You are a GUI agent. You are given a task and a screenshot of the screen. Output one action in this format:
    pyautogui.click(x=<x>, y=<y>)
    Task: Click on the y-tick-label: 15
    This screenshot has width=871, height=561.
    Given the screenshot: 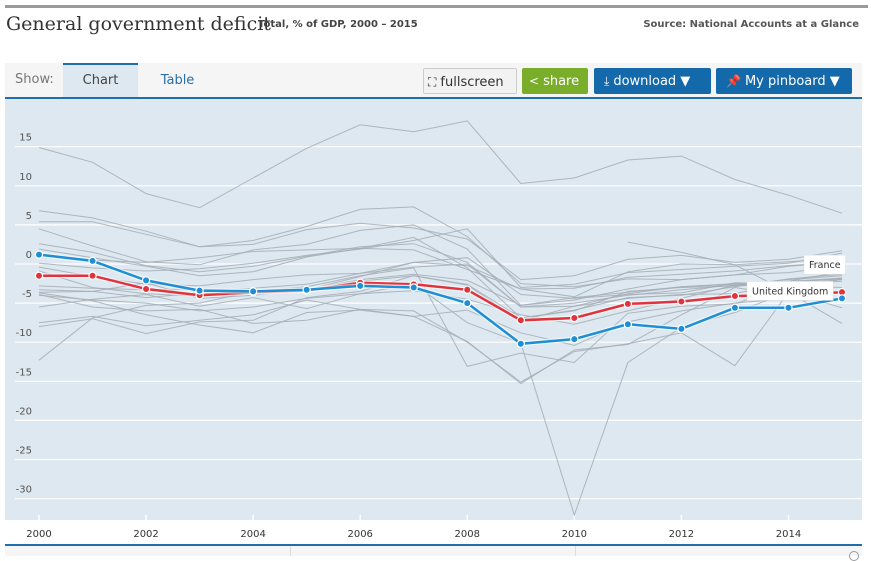 What is the action you would take?
    pyautogui.click(x=25, y=138)
    